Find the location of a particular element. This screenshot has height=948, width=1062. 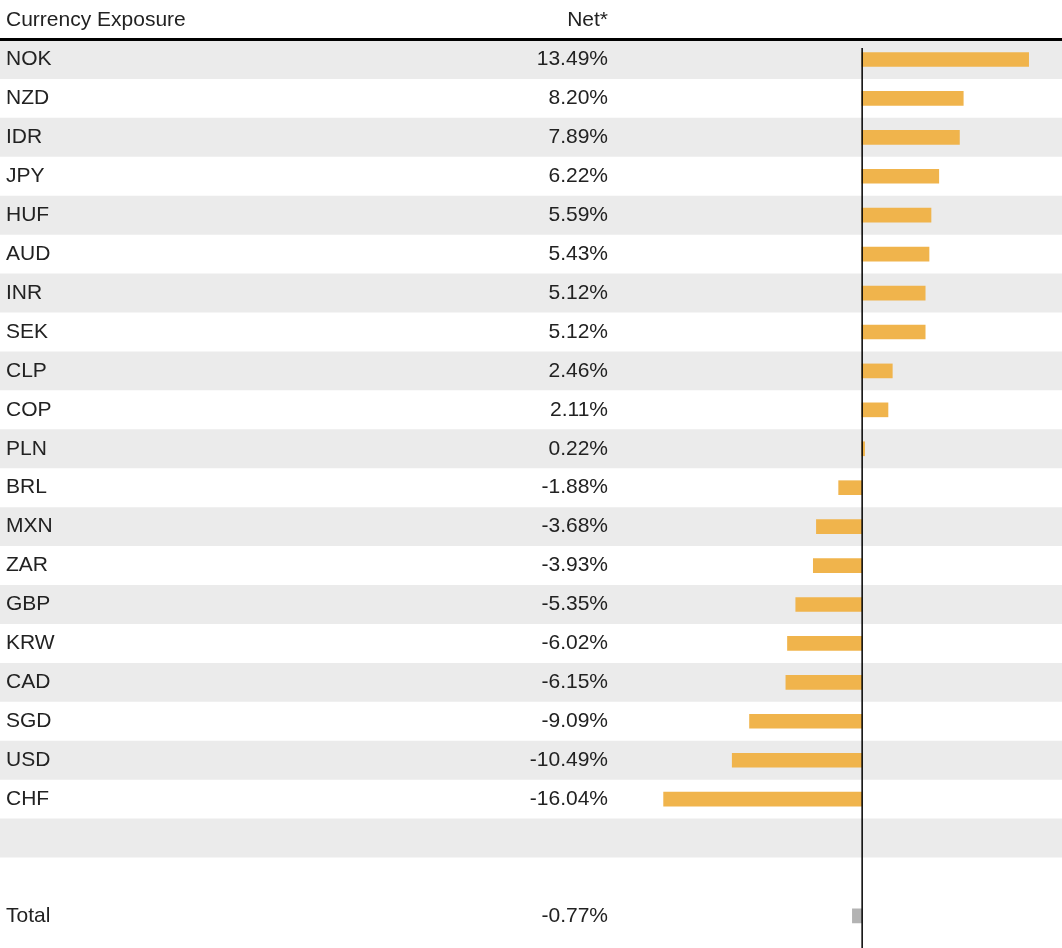

y-axis-title: Currency Exposure is located at coordinates (96, 18).